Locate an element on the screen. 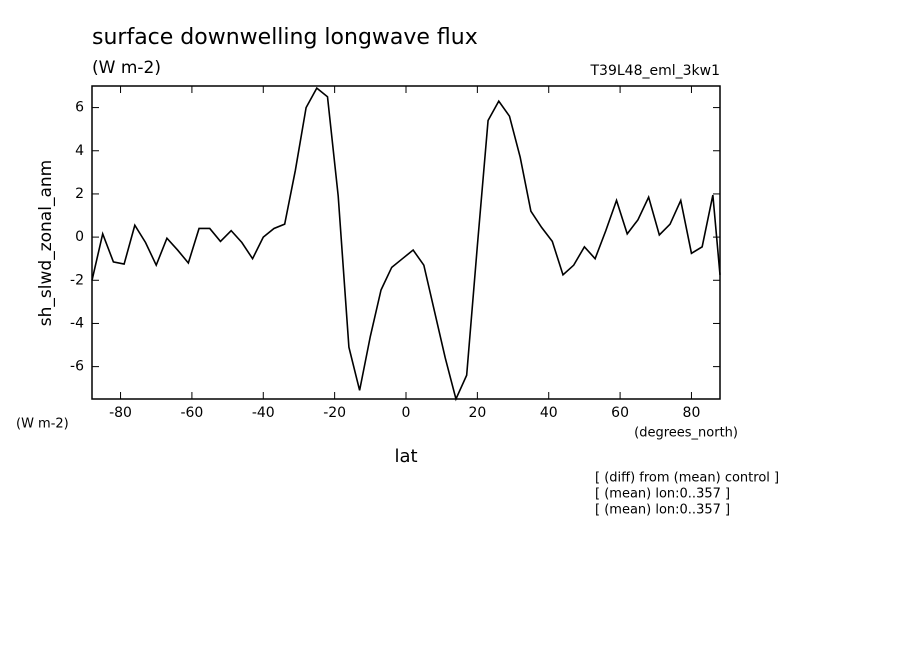  x-tick-label: 20 is located at coordinates (477, 413).